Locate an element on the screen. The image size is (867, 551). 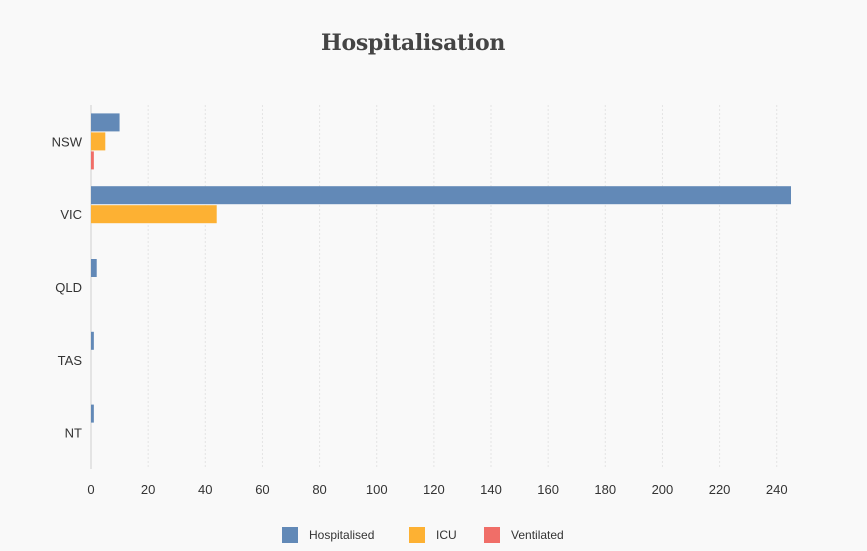
y-tick-label: NSW is located at coordinates (67, 141).